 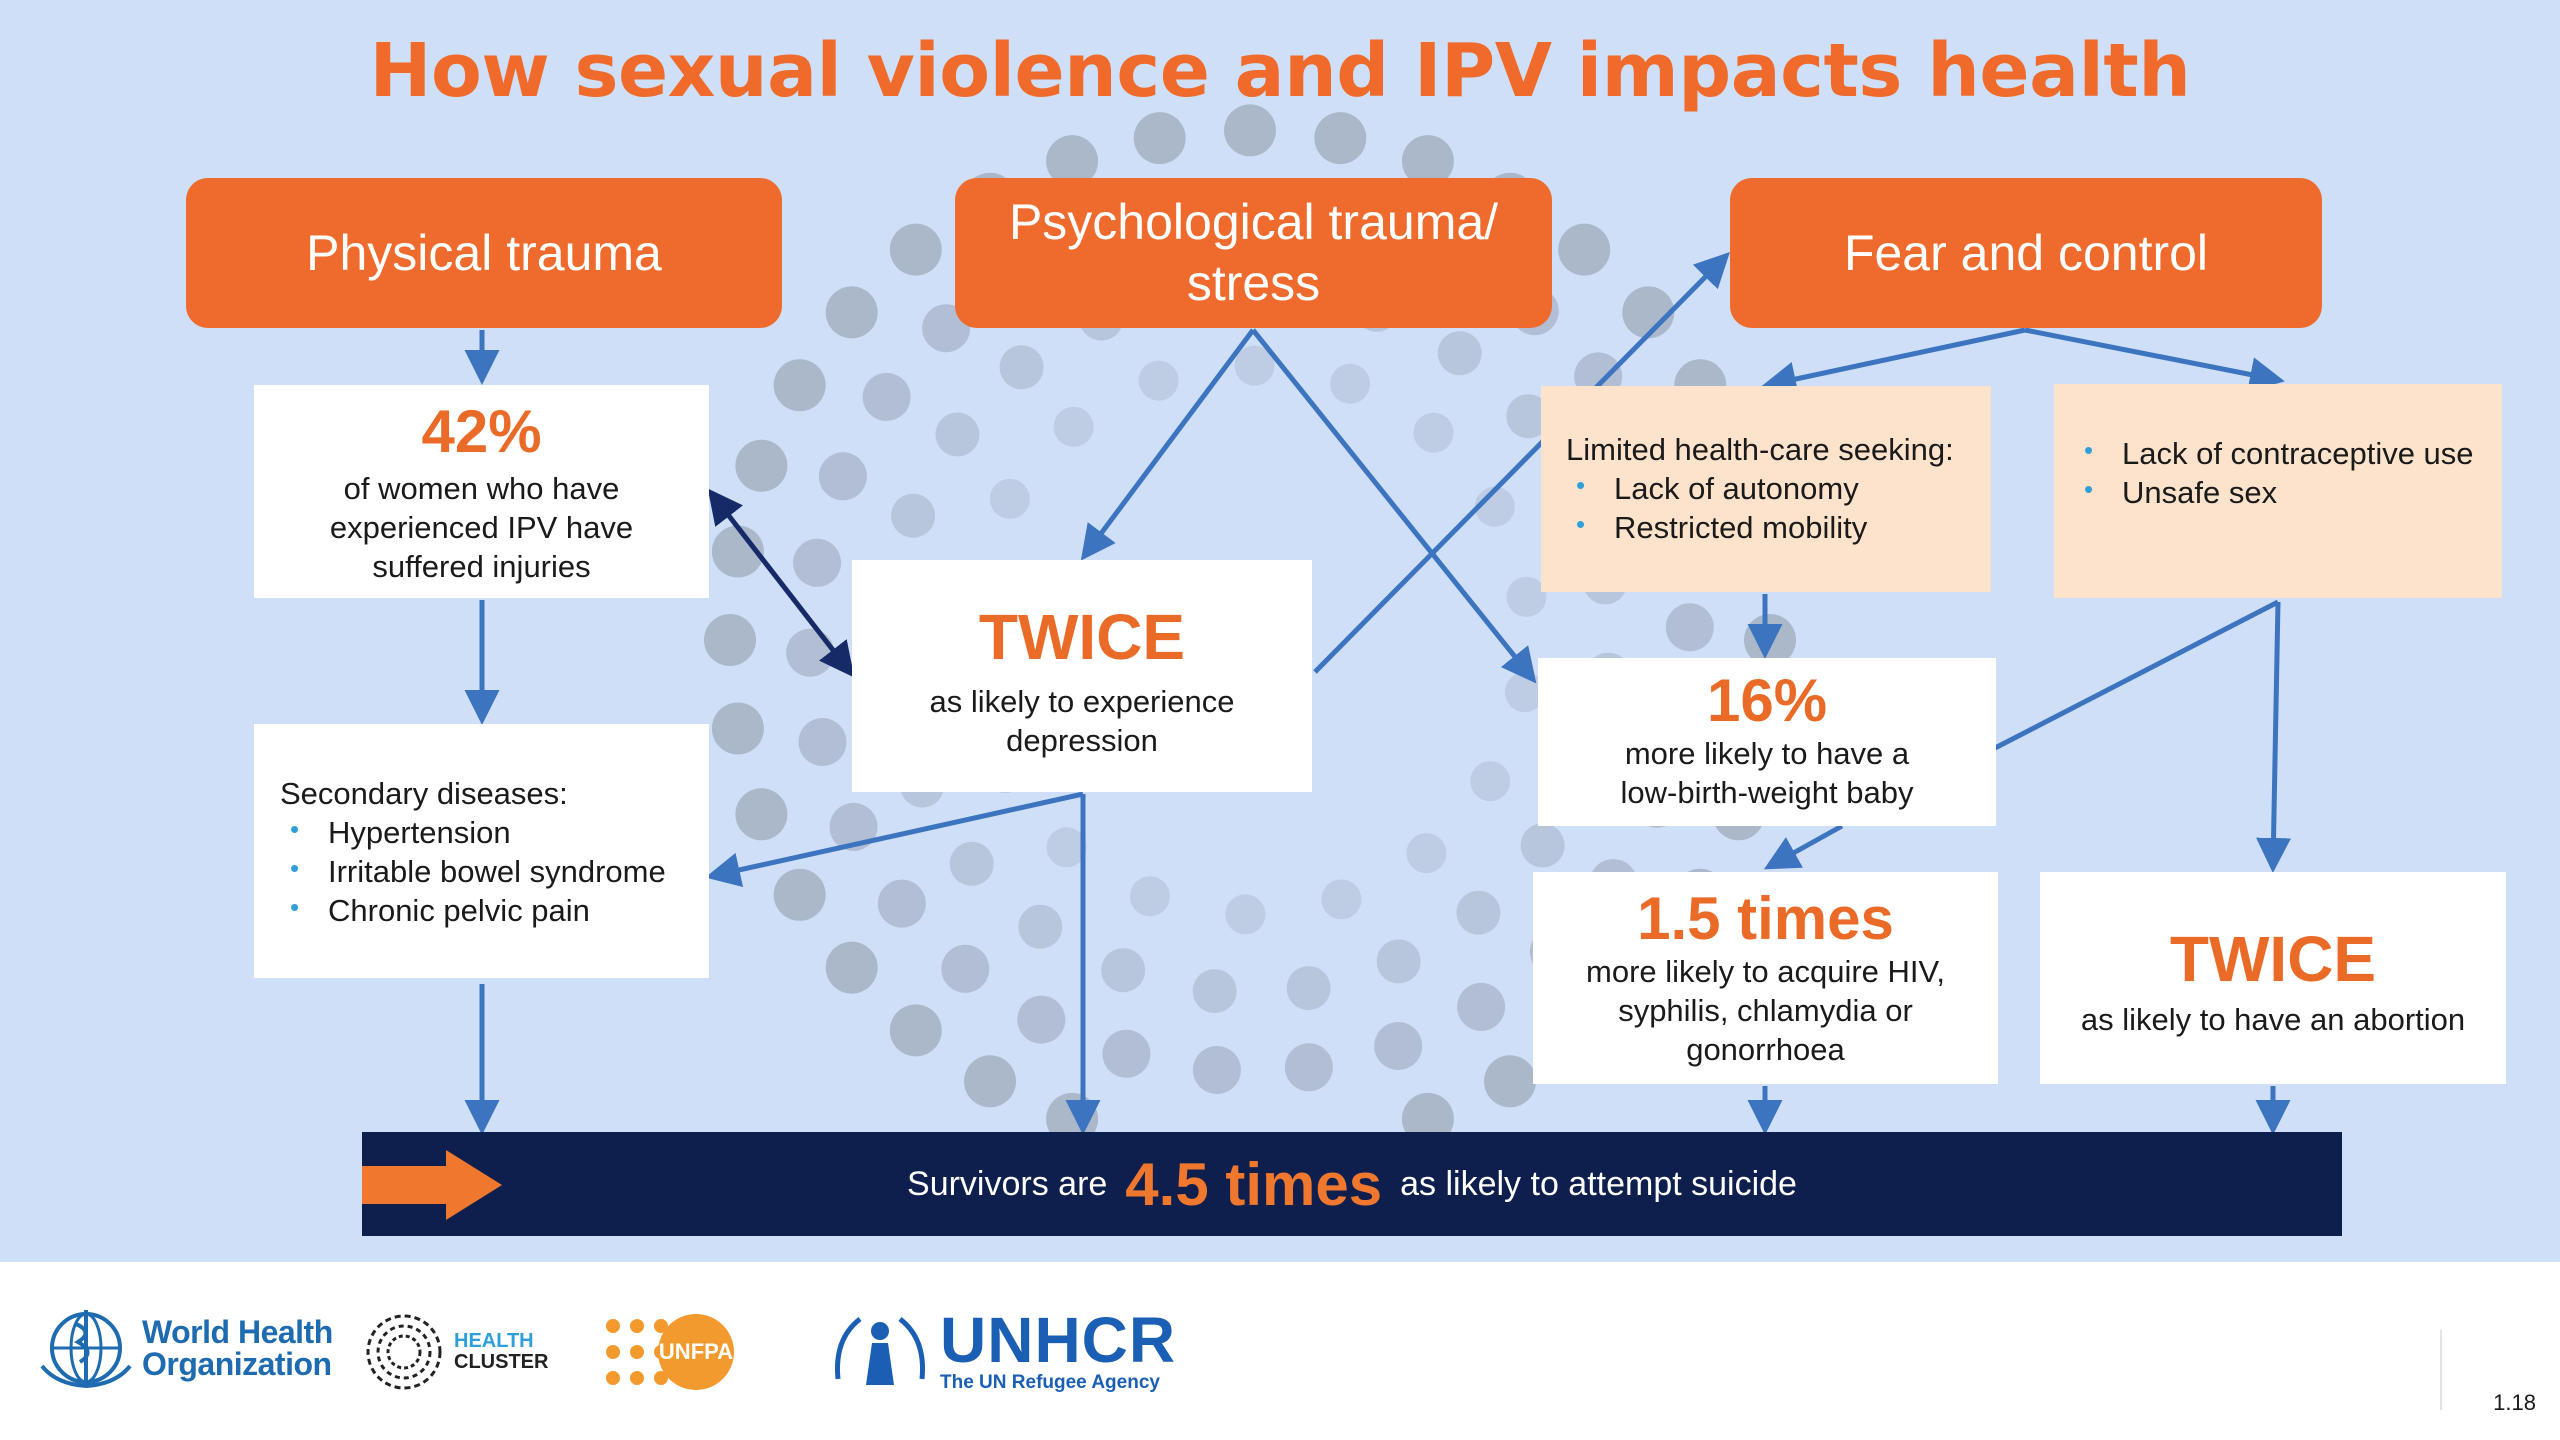 I want to click on injuries-stat: 42%, so click(x=481, y=431).